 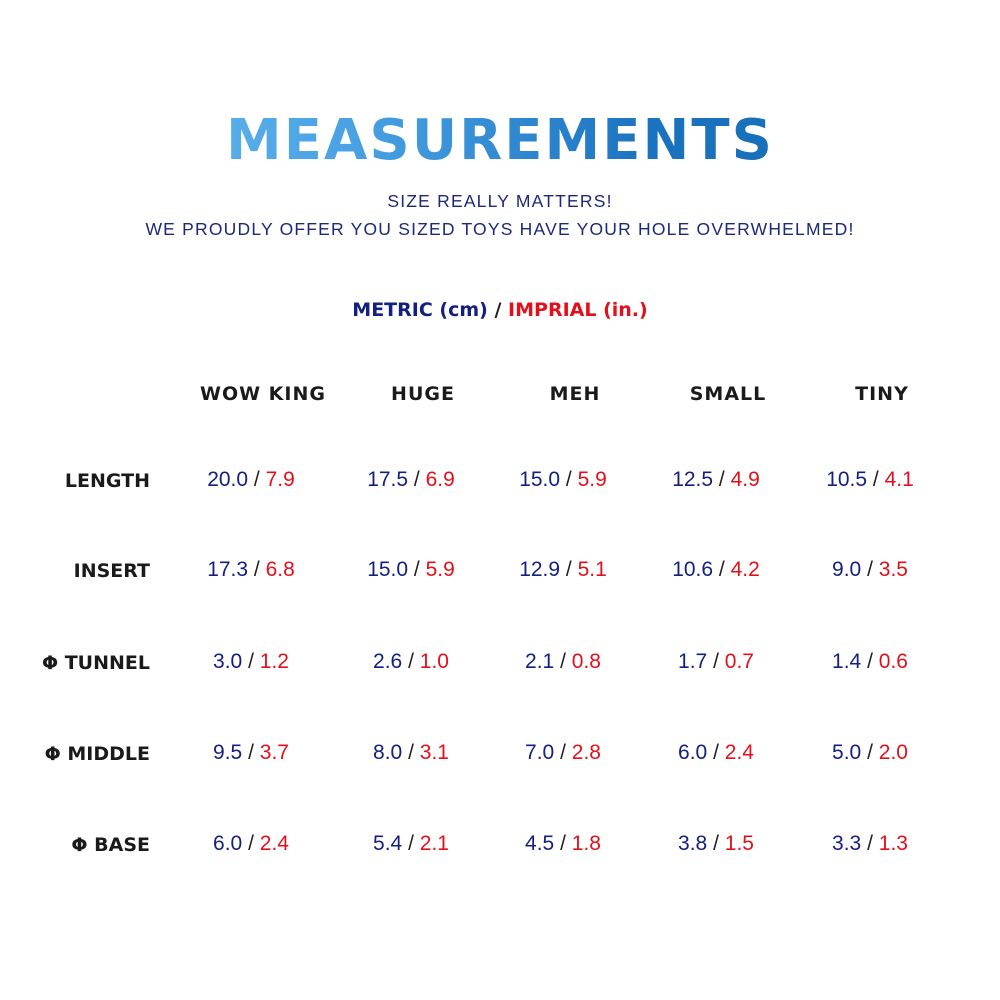 I want to click on imperial-unit-label: IMPRIAL (in.), so click(x=578, y=310).